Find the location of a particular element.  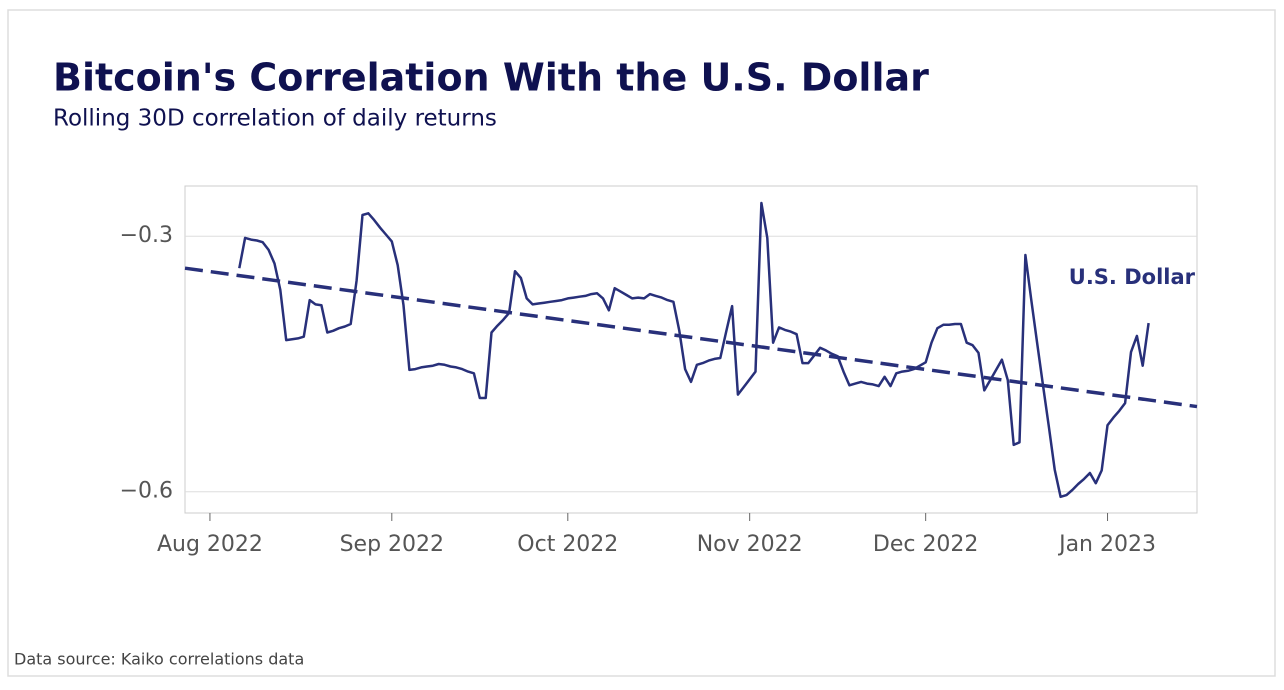

series-label: U.S. Dollar is located at coordinates (1132, 277).